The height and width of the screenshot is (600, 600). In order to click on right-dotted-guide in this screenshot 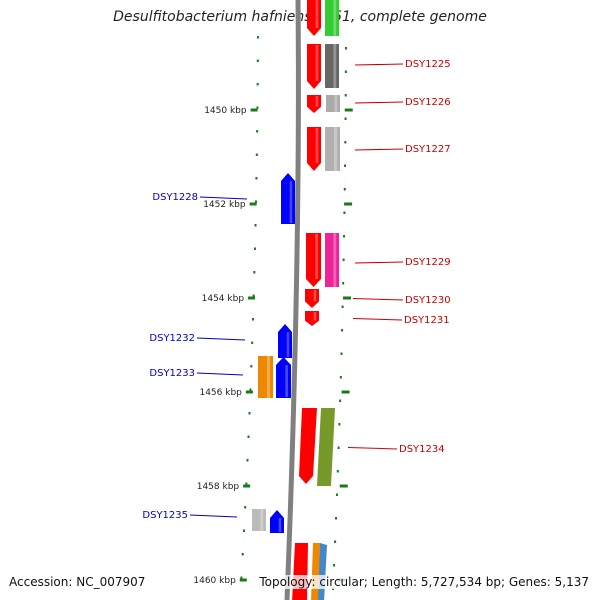, I will do `click(339, 318)`.